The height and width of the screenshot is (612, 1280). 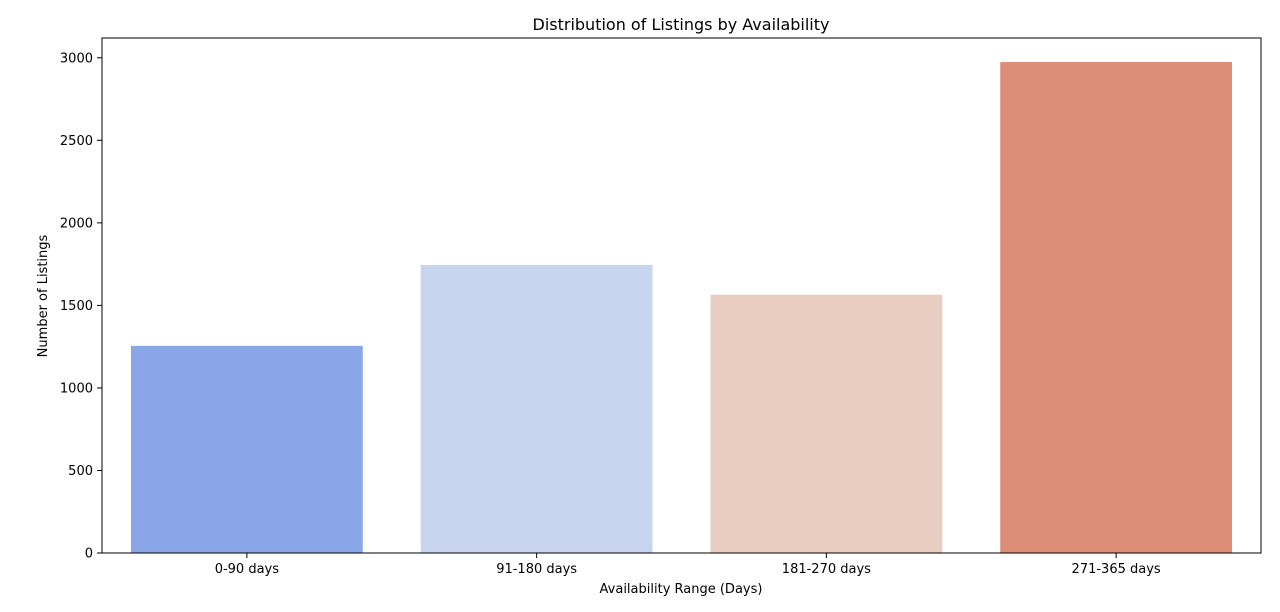 I want to click on x-tick-label-1: 91-180 days, so click(x=536, y=569).